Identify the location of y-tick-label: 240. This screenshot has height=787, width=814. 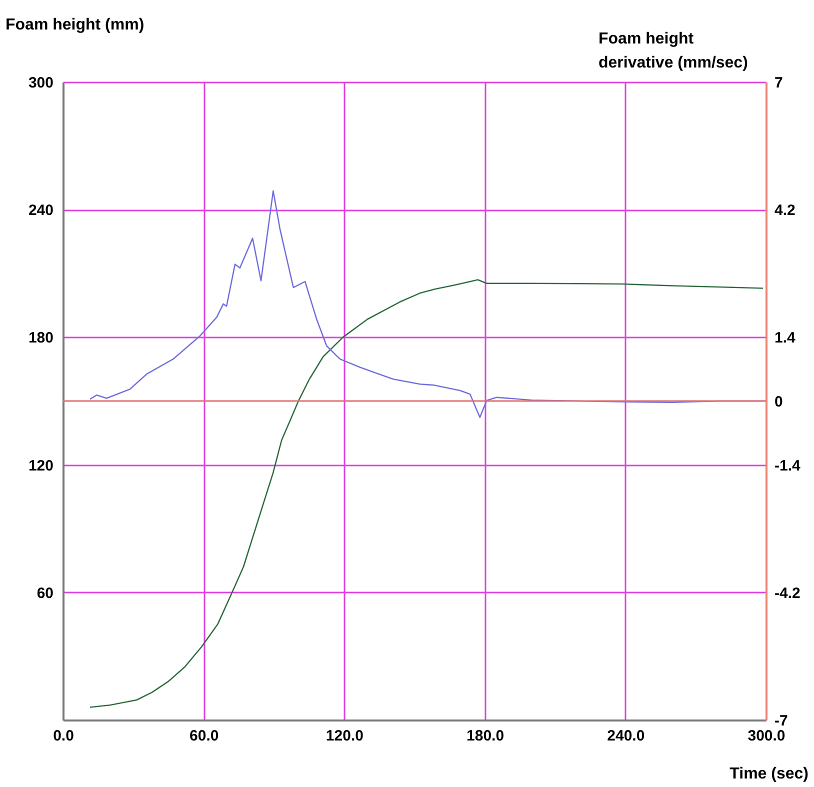
(41, 211).